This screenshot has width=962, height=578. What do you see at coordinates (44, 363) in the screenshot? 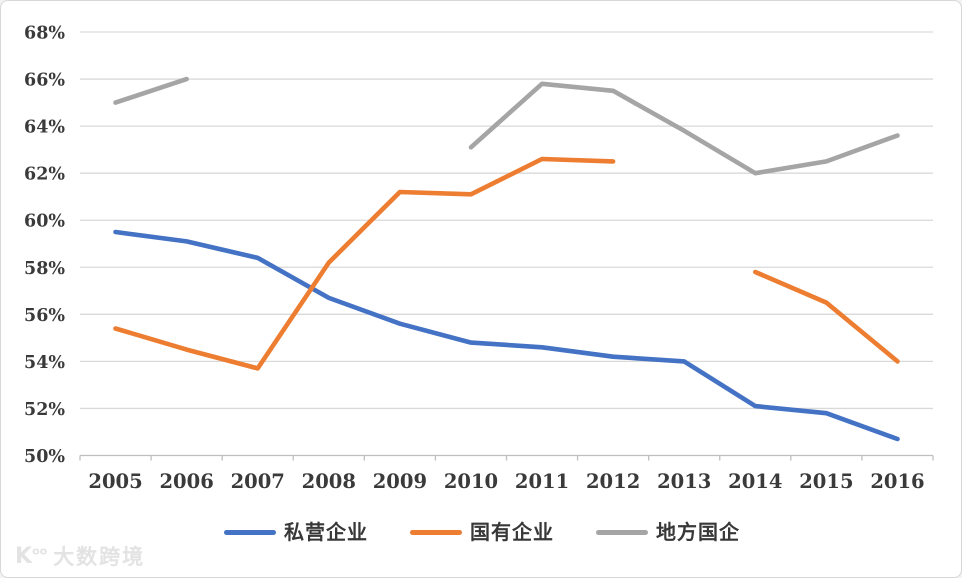
I see `svg-text: 54%` at bounding box center [44, 363].